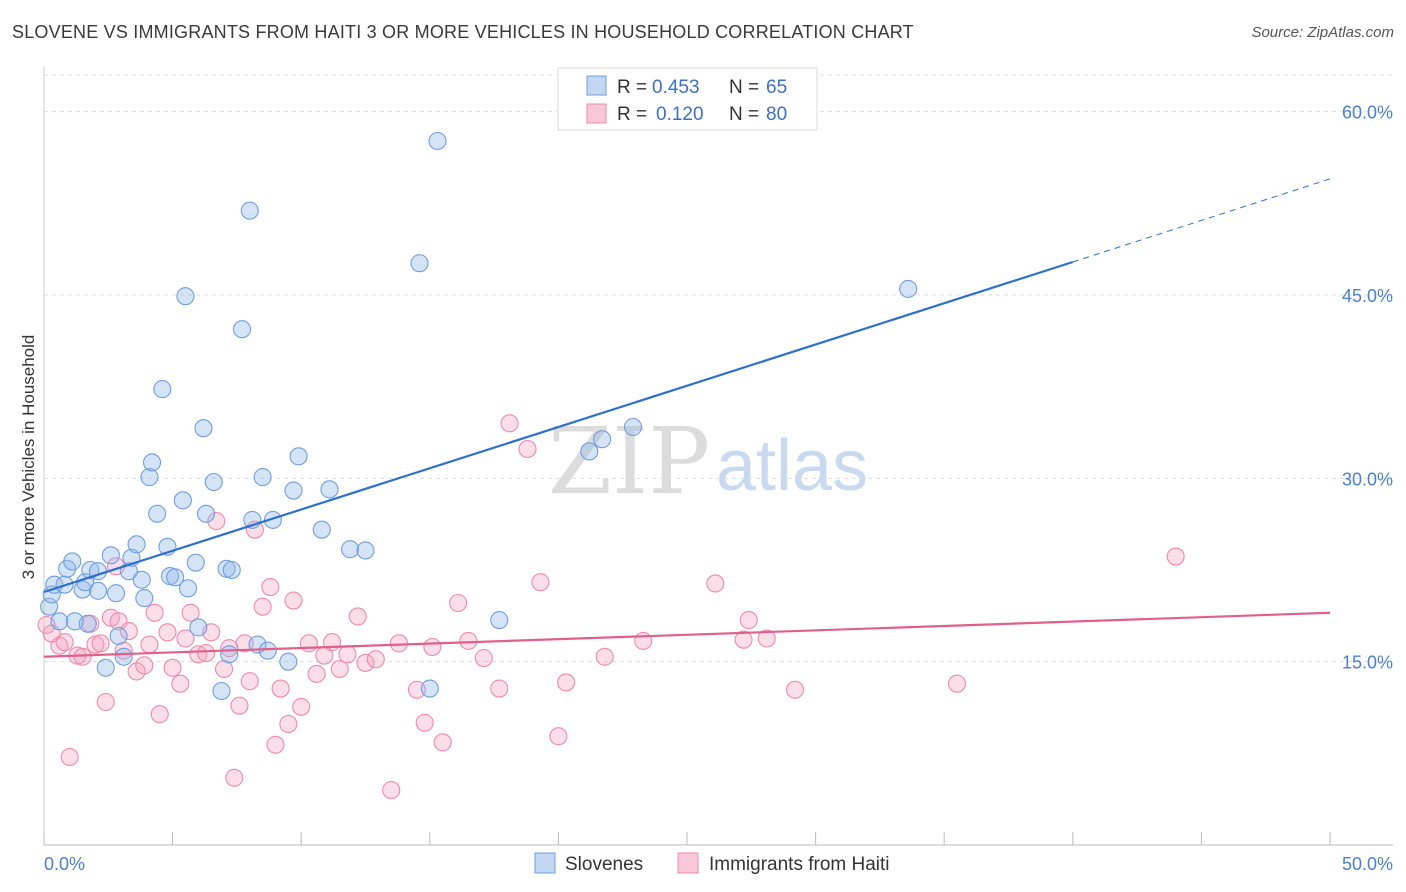  What do you see at coordinates (744, 87) in the screenshot?
I see `legend-n-label-1: N =` at bounding box center [744, 87].